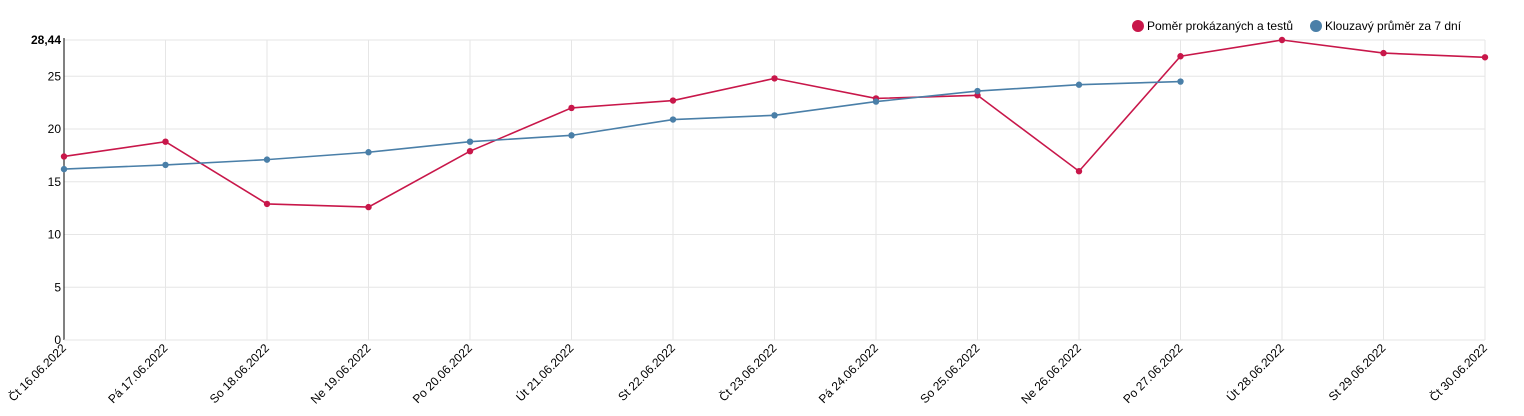 The height and width of the screenshot is (416, 1524). Describe the element at coordinates (646, 372) in the screenshot. I see `x-tick-label: St 22.06.2022` at that location.